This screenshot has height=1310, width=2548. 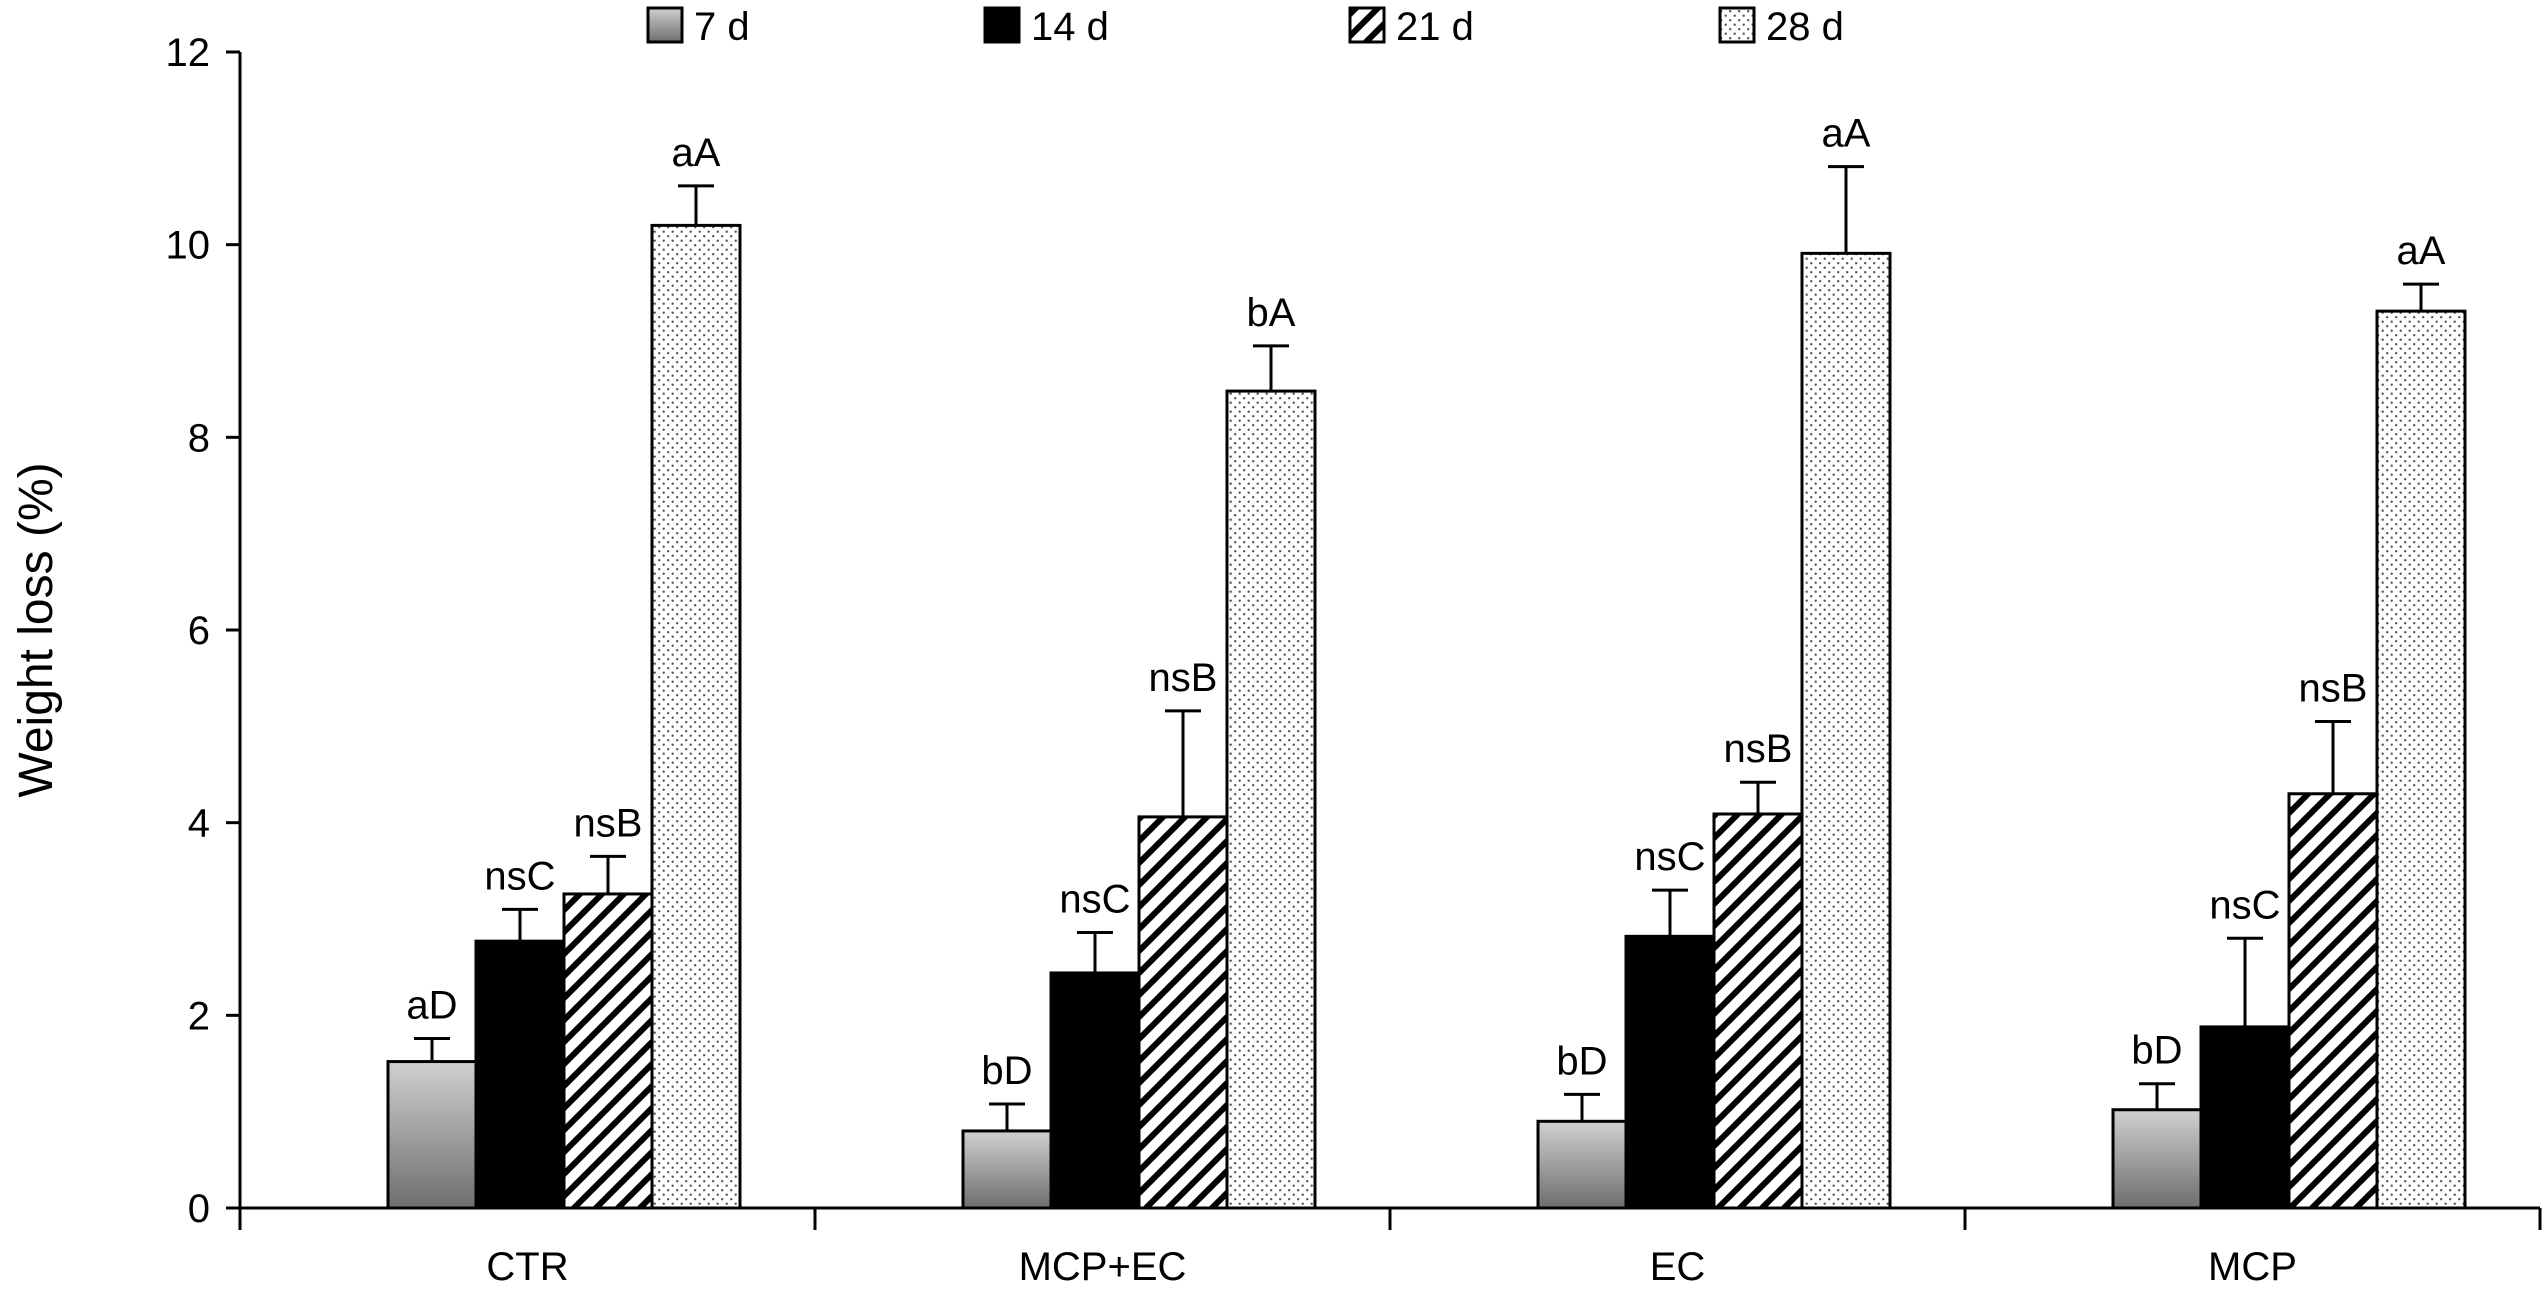 What do you see at coordinates (520, 1074) in the screenshot?
I see `bar-14d-CTR` at bounding box center [520, 1074].